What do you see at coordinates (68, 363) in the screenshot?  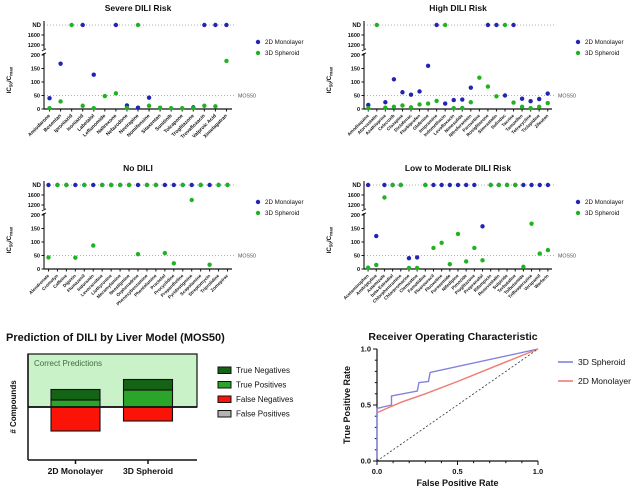 I see `svg-text: Correct Predictions` at bounding box center [68, 363].